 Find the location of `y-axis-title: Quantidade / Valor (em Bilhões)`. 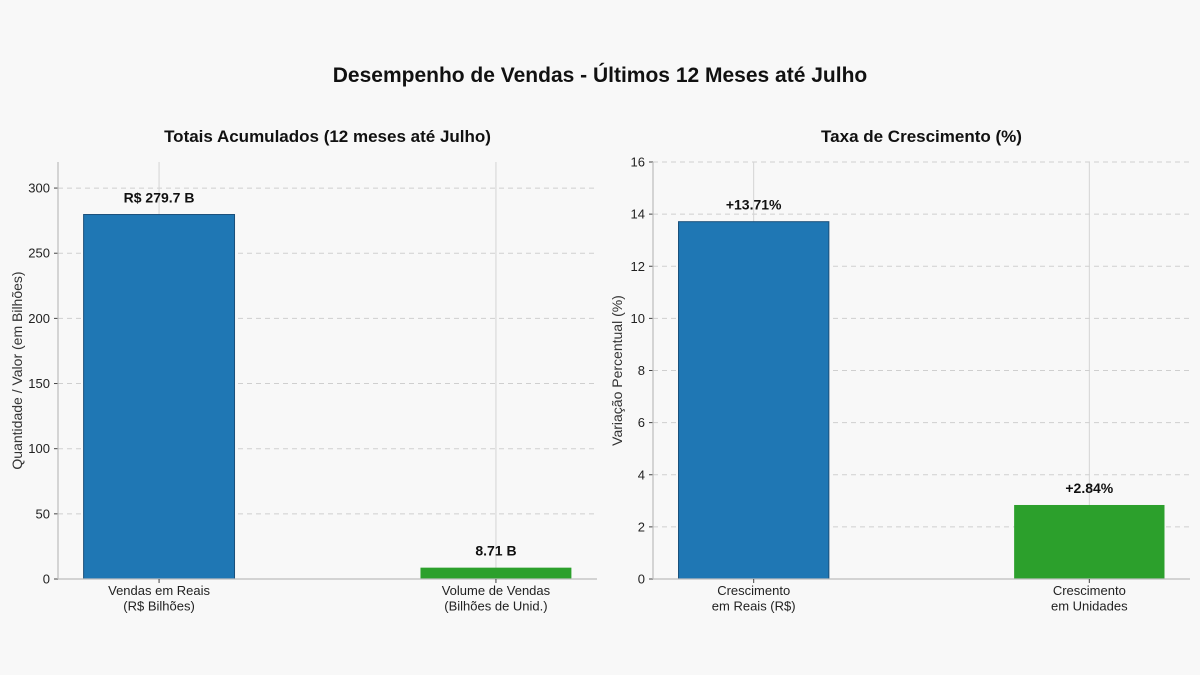

y-axis-title: Quantidade / Valor (em Bilhões) is located at coordinates (17, 370).